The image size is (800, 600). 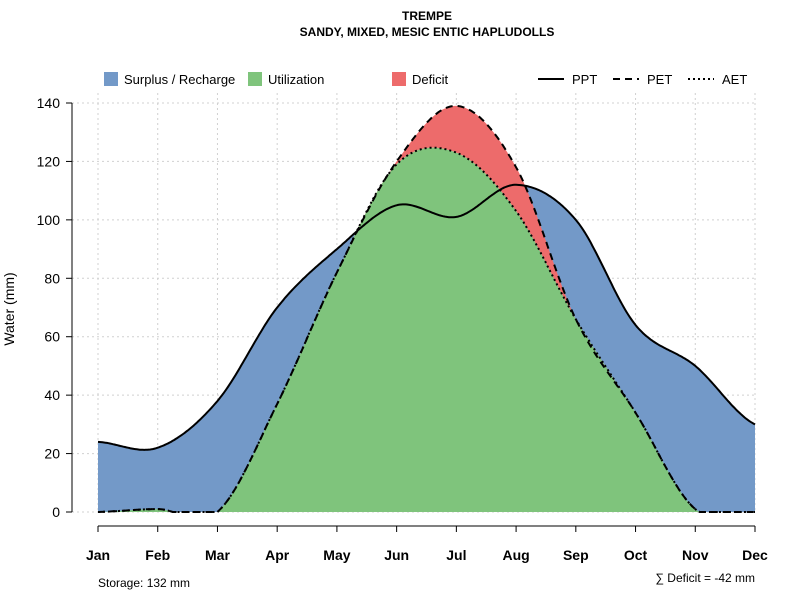 What do you see at coordinates (430, 79) in the screenshot?
I see `legend-label: Deficit` at bounding box center [430, 79].